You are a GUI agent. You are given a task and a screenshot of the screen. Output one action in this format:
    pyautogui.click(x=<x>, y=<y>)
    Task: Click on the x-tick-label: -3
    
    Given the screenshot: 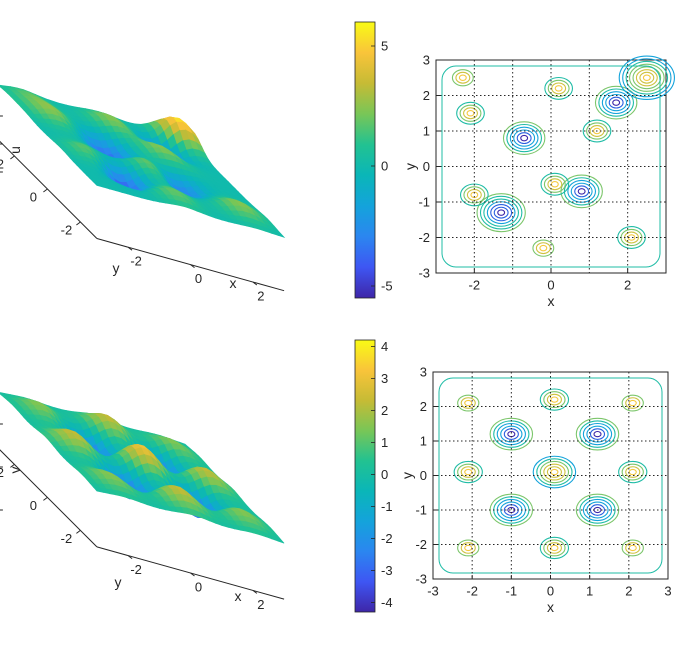 What is the action you would take?
    pyautogui.click(x=433, y=591)
    